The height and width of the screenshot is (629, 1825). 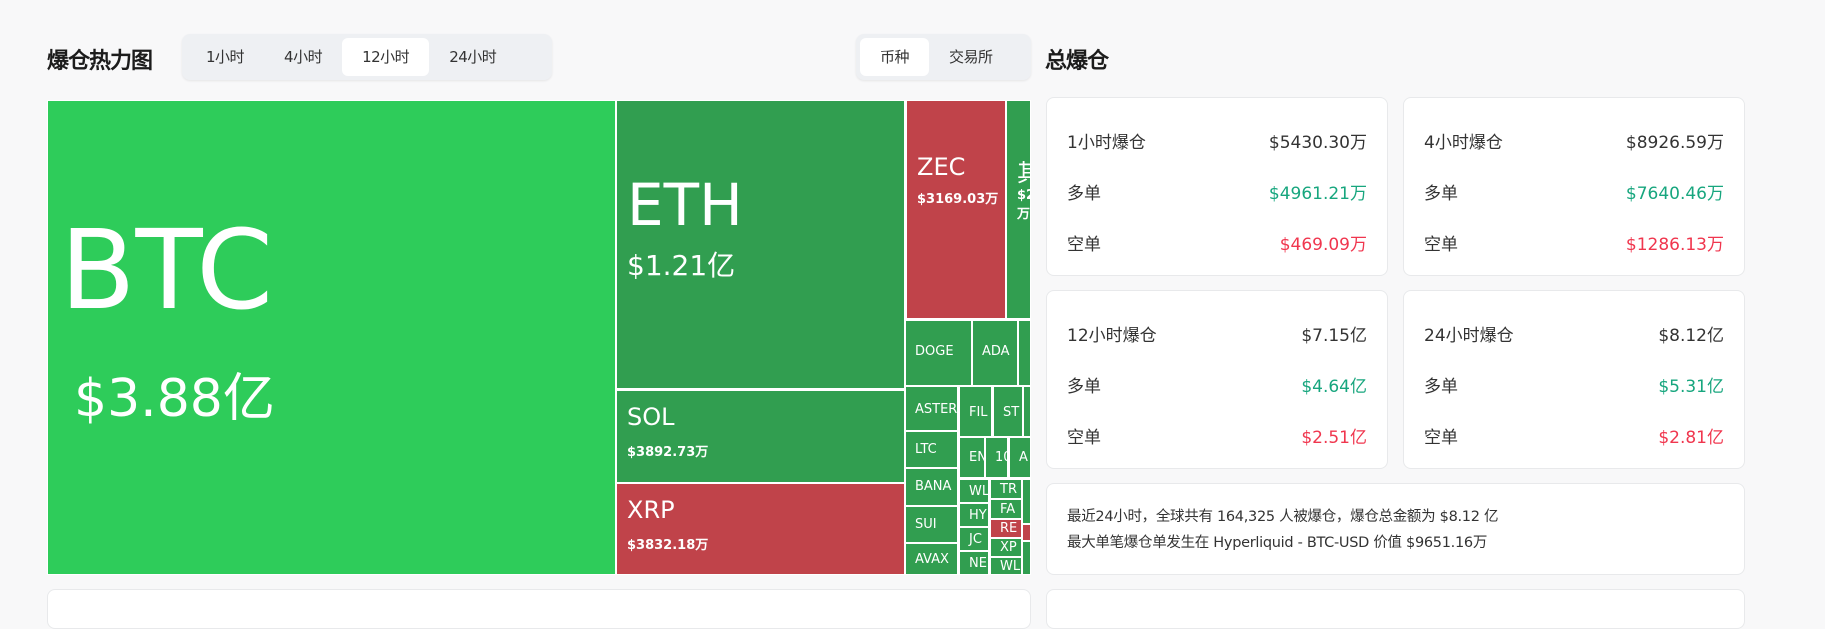 I want to click on tab-exchange: 交易所, so click(x=971, y=57).